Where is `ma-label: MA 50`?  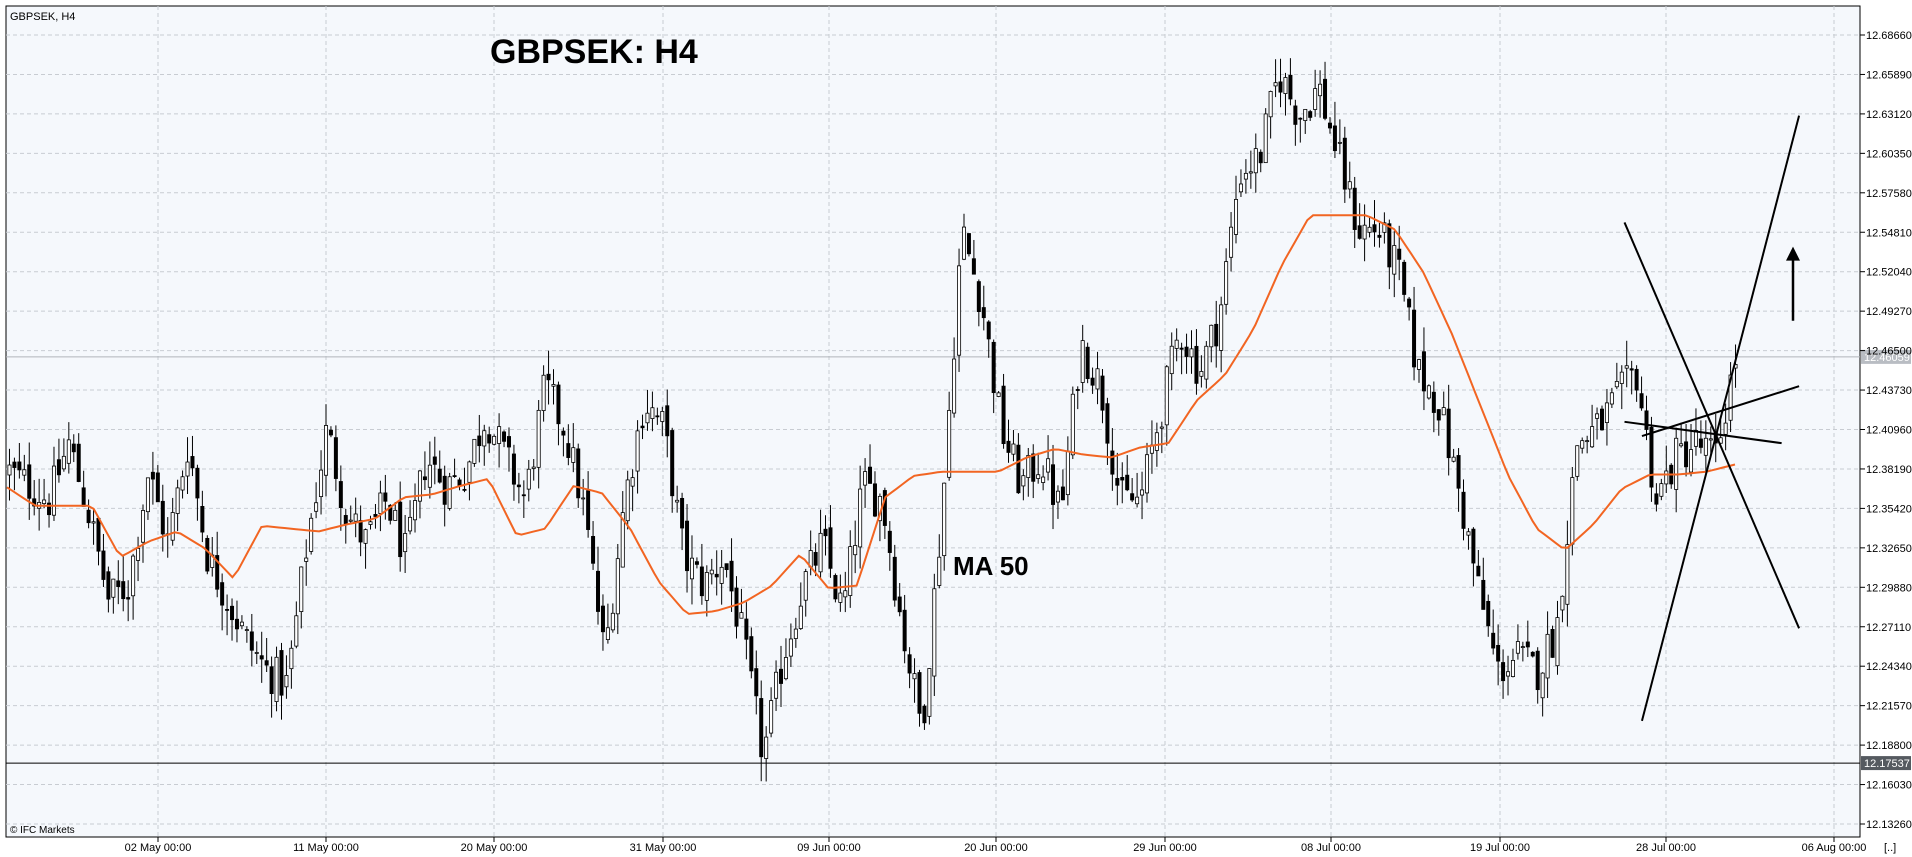 ma-label: MA 50 is located at coordinates (991, 566).